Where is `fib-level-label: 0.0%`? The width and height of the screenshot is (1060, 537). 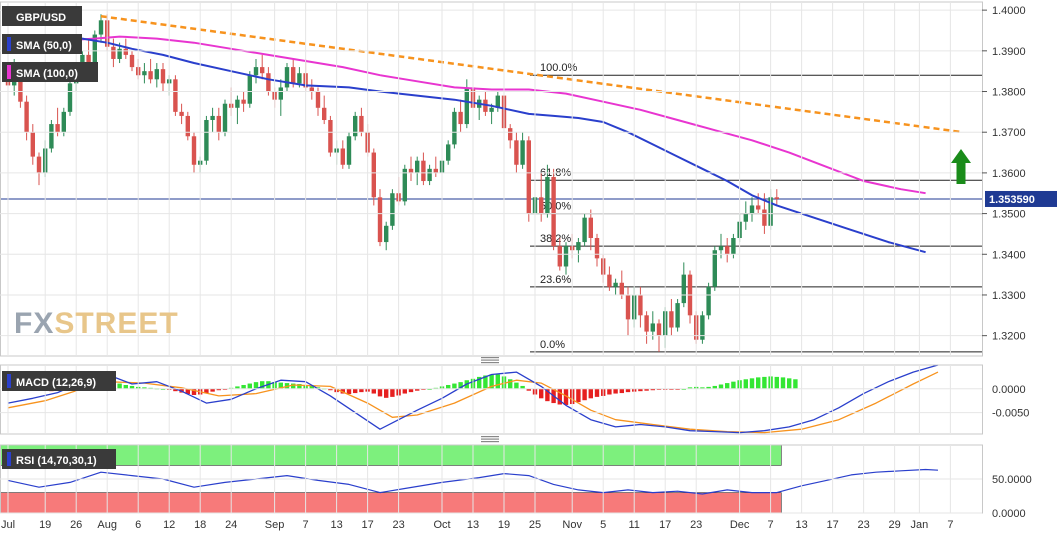 fib-level-label: 0.0% is located at coordinates (552, 345).